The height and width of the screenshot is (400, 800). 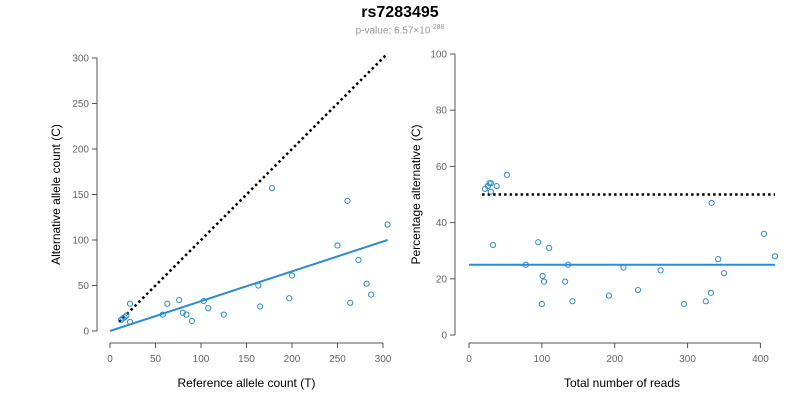 I want to click on chart-title: rs7283495, so click(x=400, y=12).